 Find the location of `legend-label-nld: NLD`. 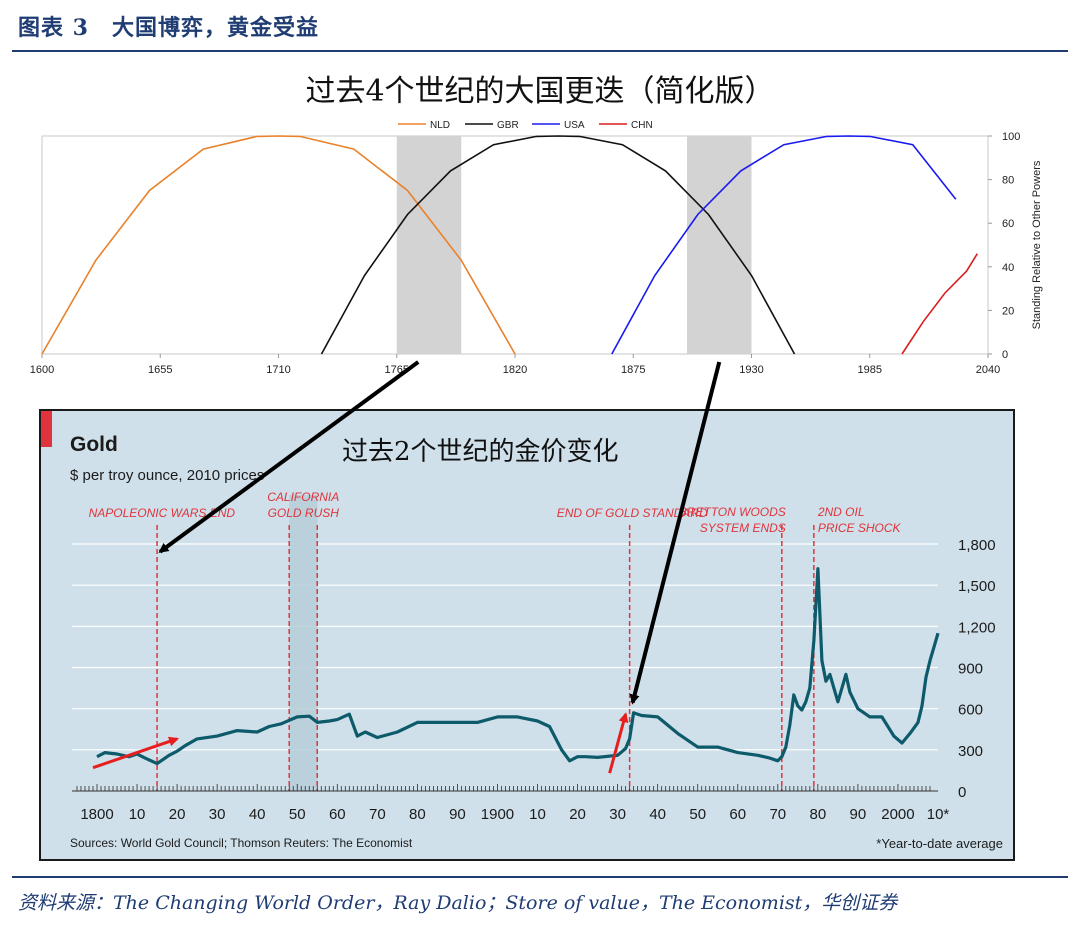

legend-label-nld: NLD is located at coordinates (440, 125).